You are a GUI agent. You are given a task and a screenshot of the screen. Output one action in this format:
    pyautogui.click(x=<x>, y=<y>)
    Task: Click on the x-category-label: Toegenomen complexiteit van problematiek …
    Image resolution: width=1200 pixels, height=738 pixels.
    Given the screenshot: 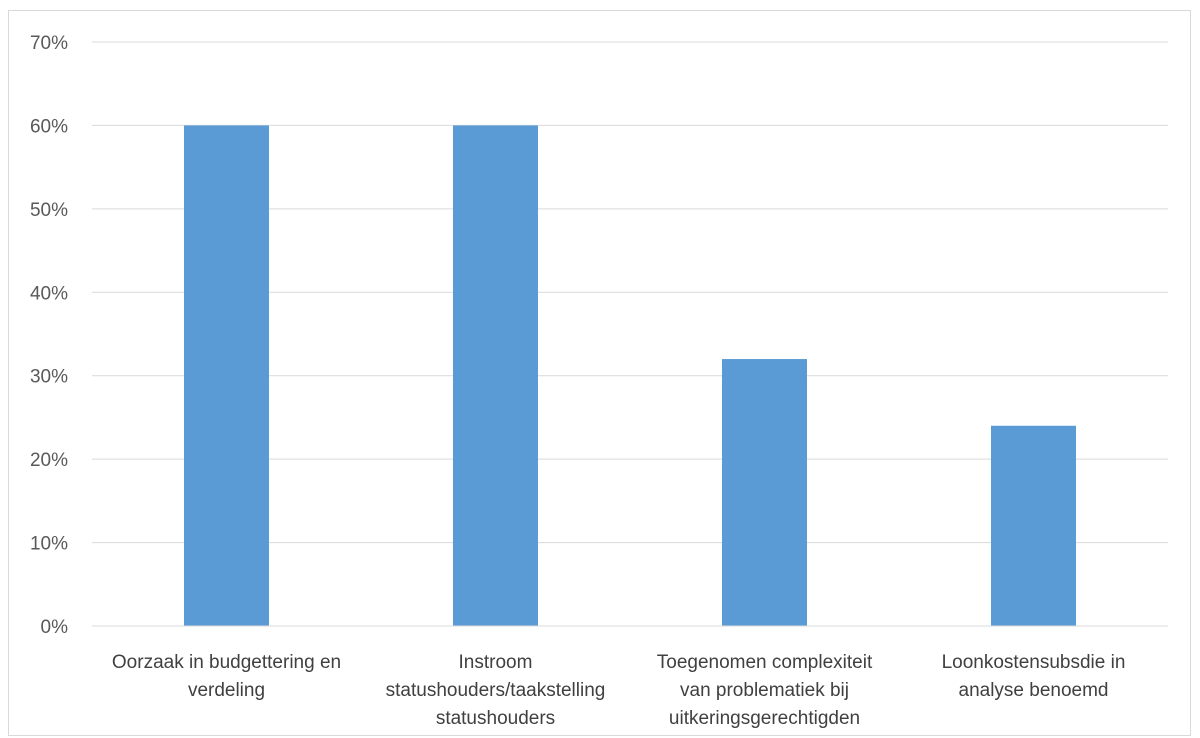 What is the action you would take?
    pyautogui.click(x=765, y=690)
    